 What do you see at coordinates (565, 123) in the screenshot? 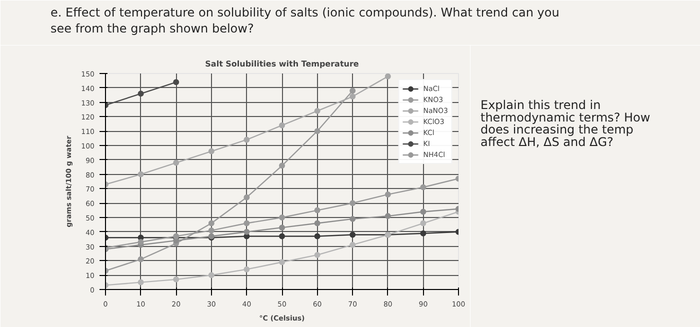
I see `text: Explain this trend in thermodynamic terms? How does increasing the temp affect ΔH, ΔS and ΔG?` at bounding box center [565, 123].